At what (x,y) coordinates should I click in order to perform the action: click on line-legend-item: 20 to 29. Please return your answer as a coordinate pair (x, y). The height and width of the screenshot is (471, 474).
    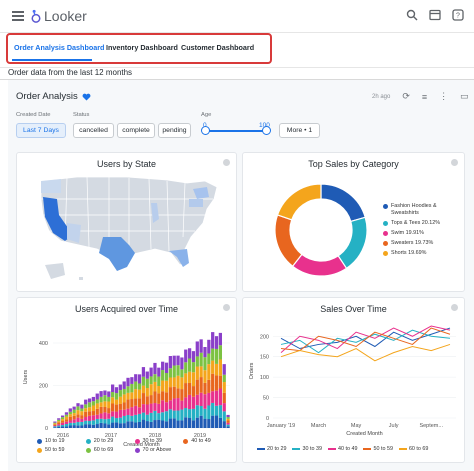
    Looking at the image, I should click on (271, 449).